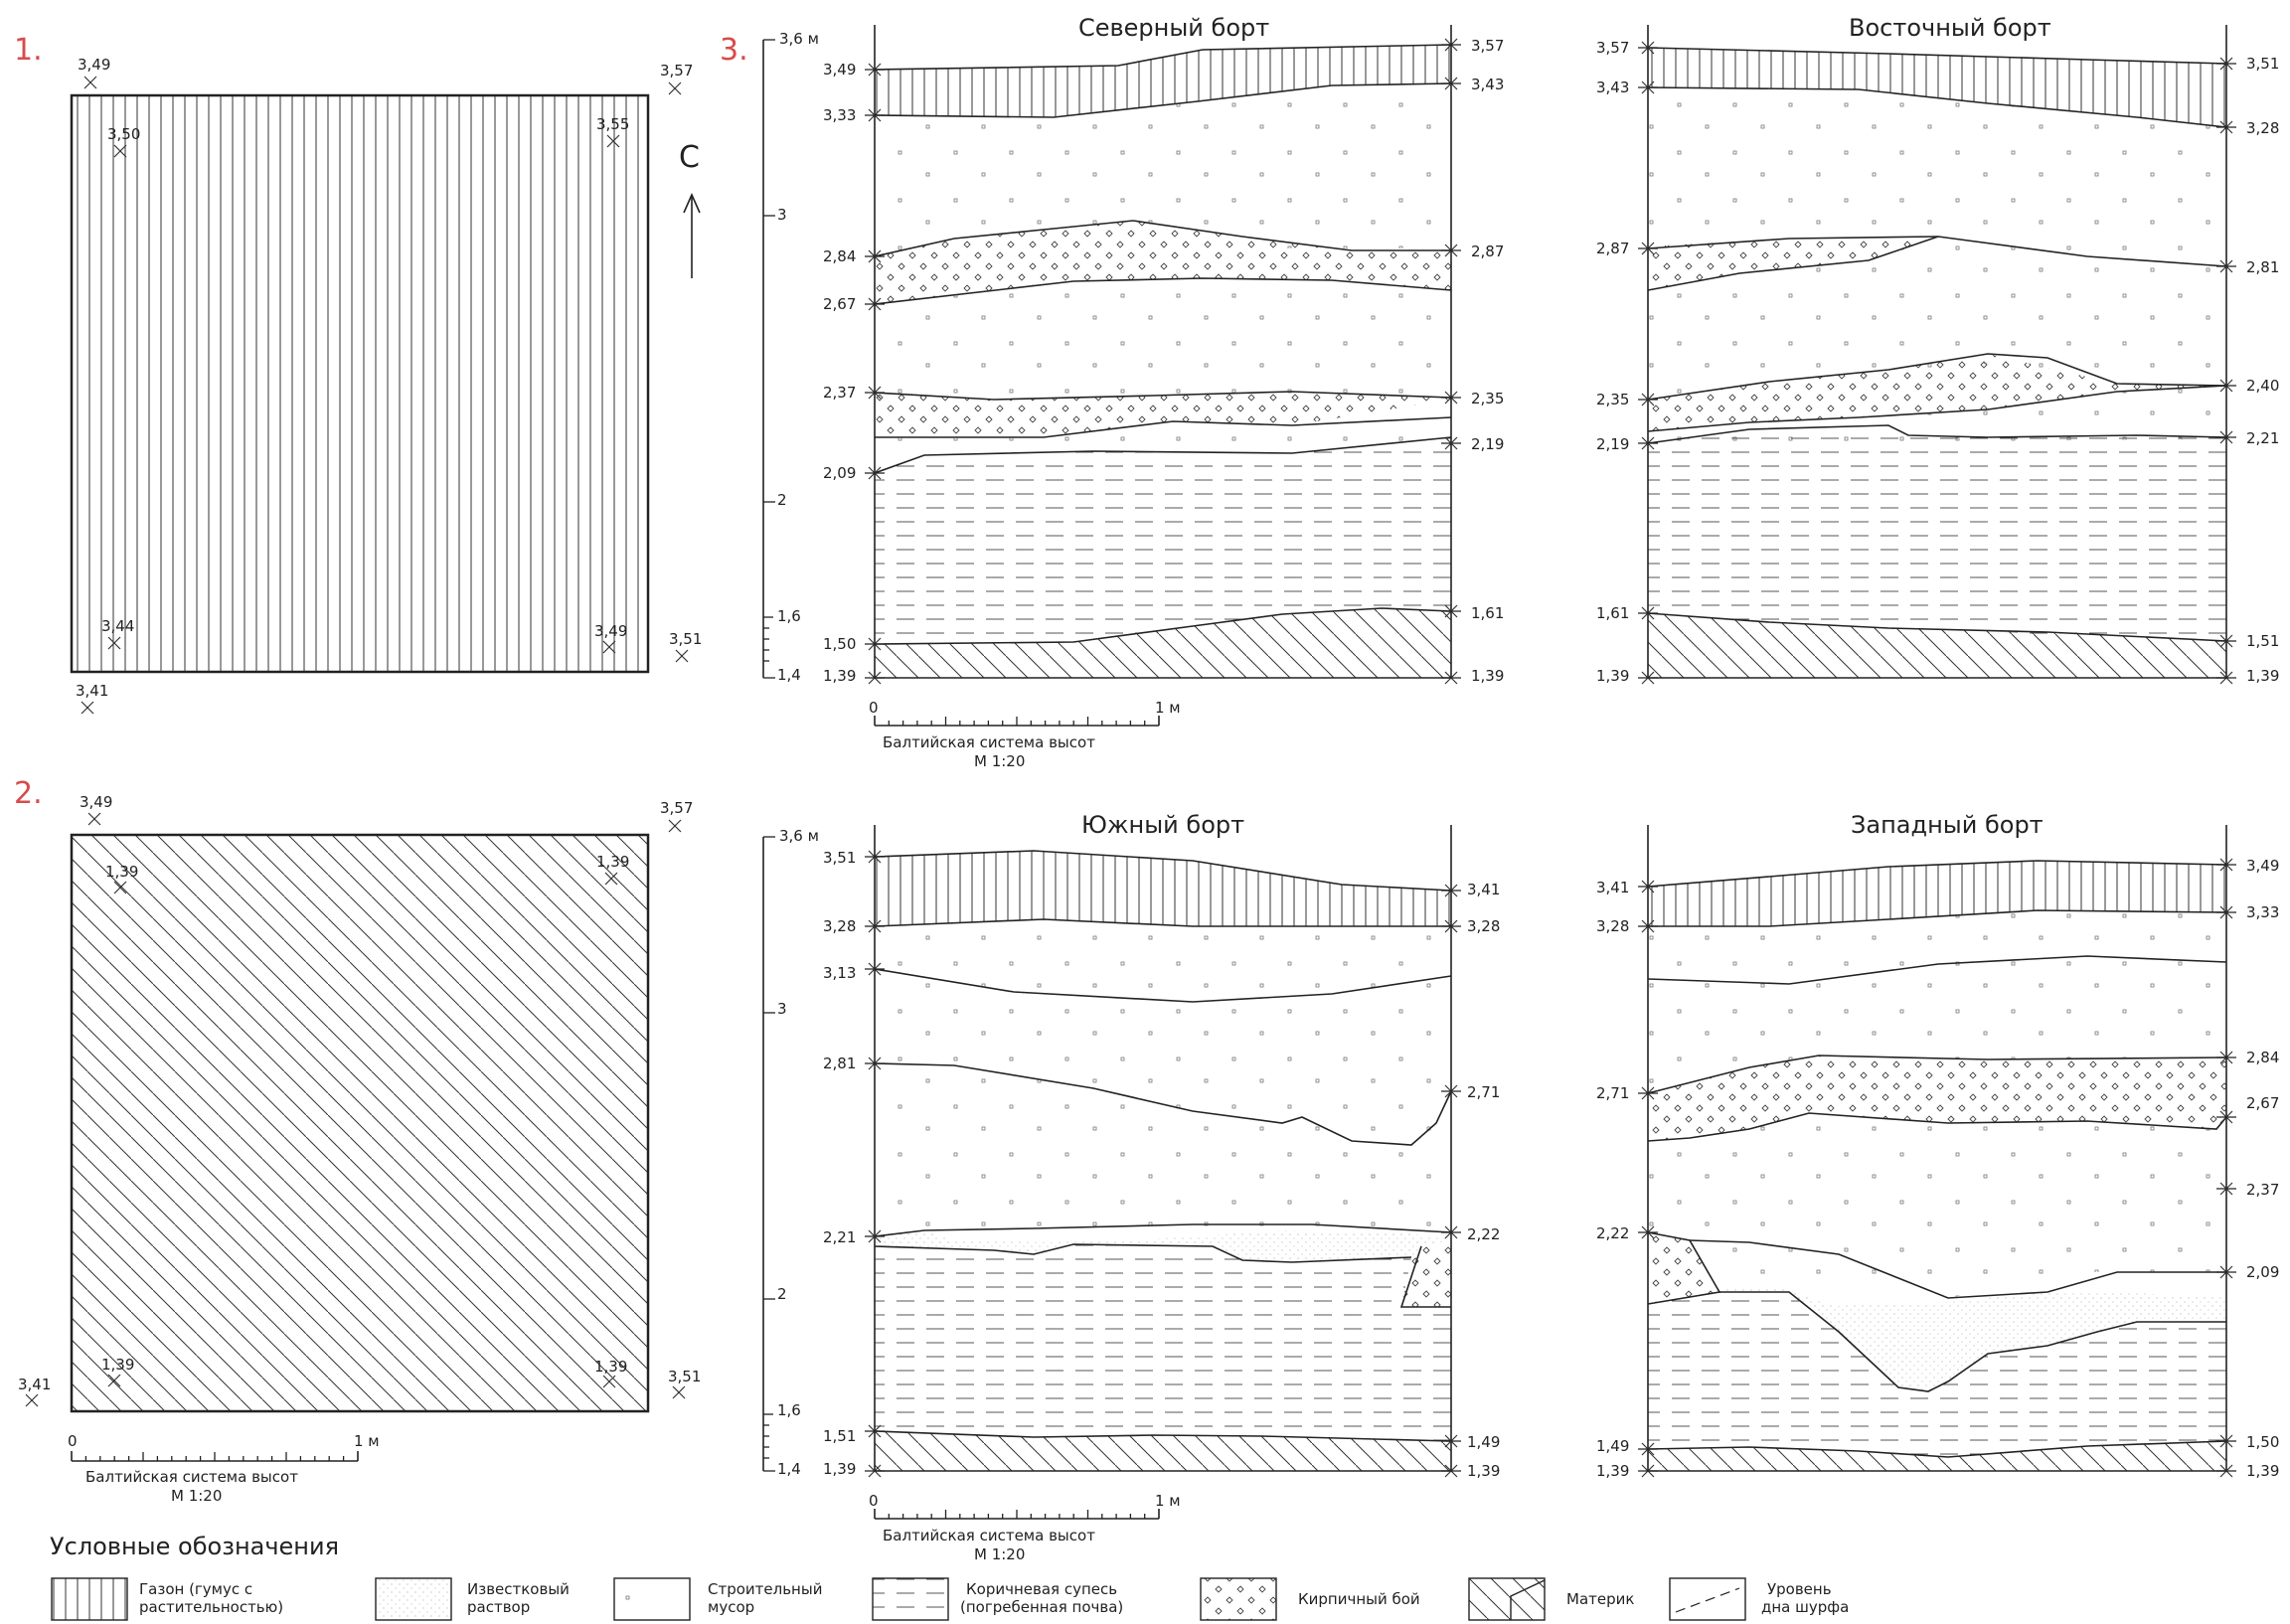  Describe the element at coordinates (367, 1441) in the screenshot. I see `plan-2-scale-one: 1 м` at that location.